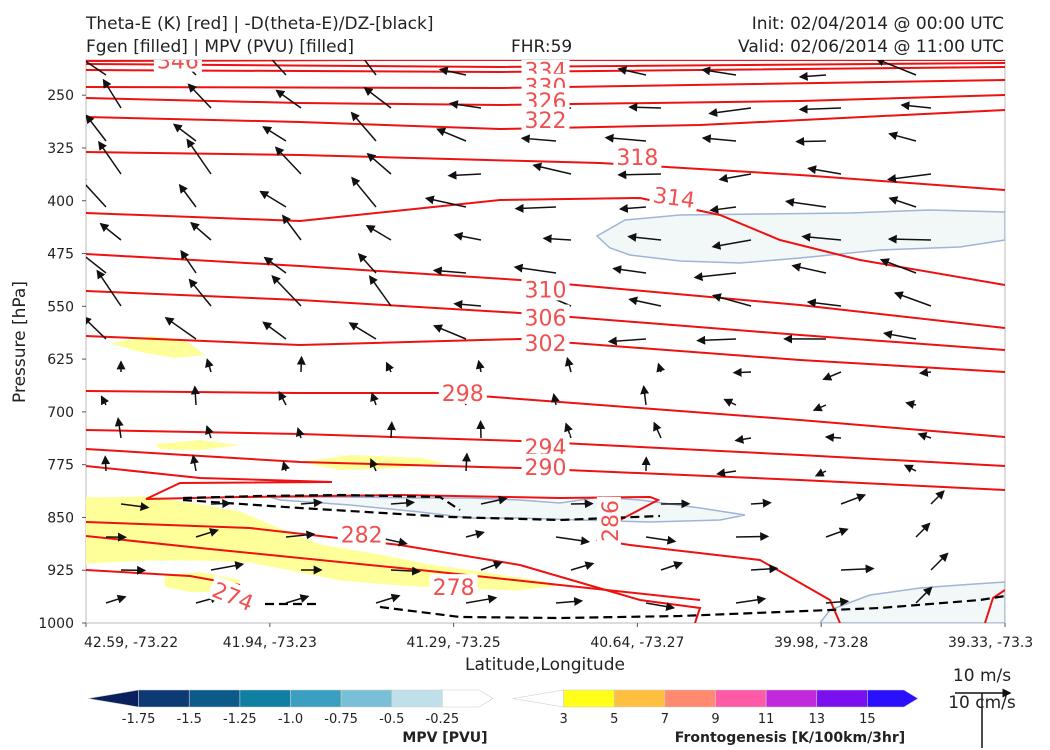  I want to click on fgen-fill-low1, so click(197, 445).